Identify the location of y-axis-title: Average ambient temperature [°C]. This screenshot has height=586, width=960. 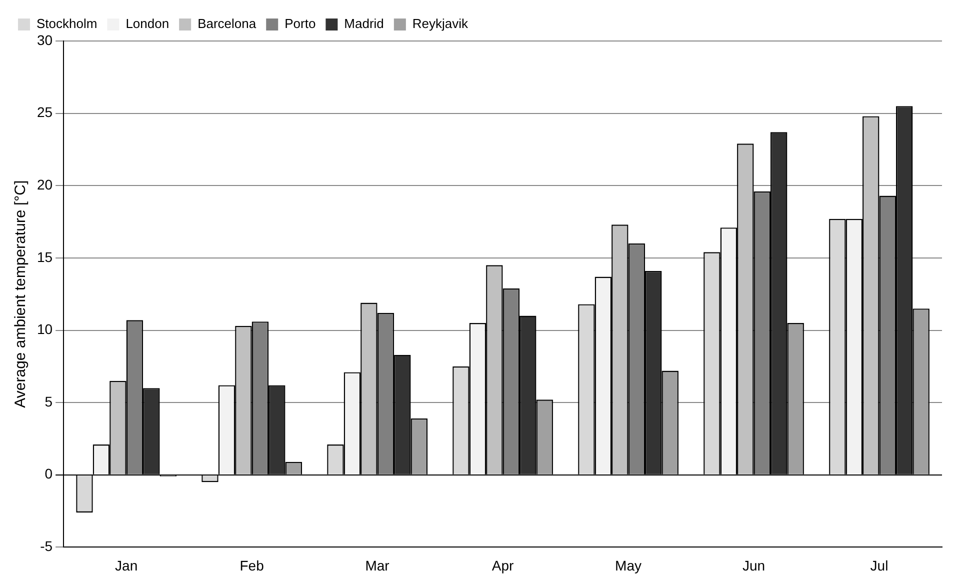
(21, 294).